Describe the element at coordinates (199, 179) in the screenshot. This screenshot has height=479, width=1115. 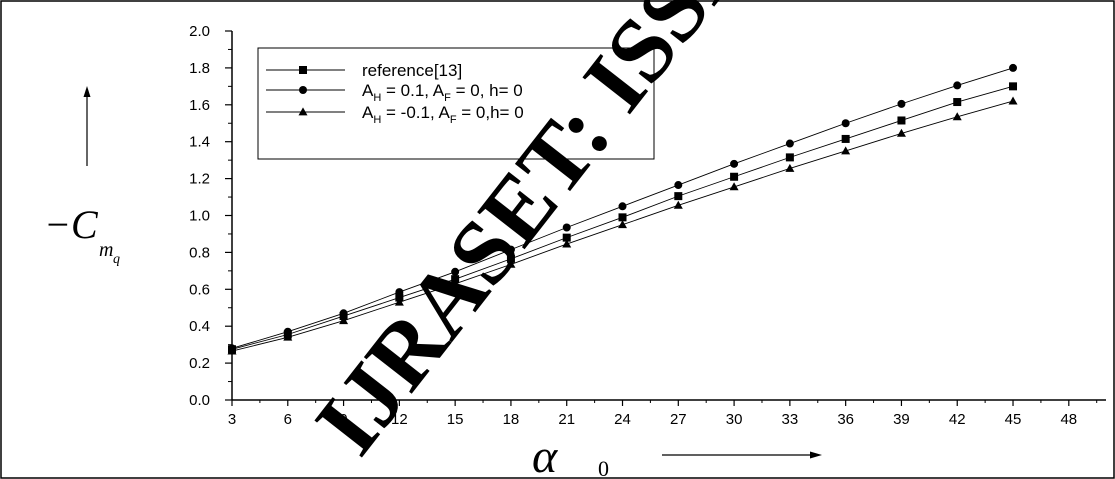
I see `y-tick-label: 1.2` at that location.